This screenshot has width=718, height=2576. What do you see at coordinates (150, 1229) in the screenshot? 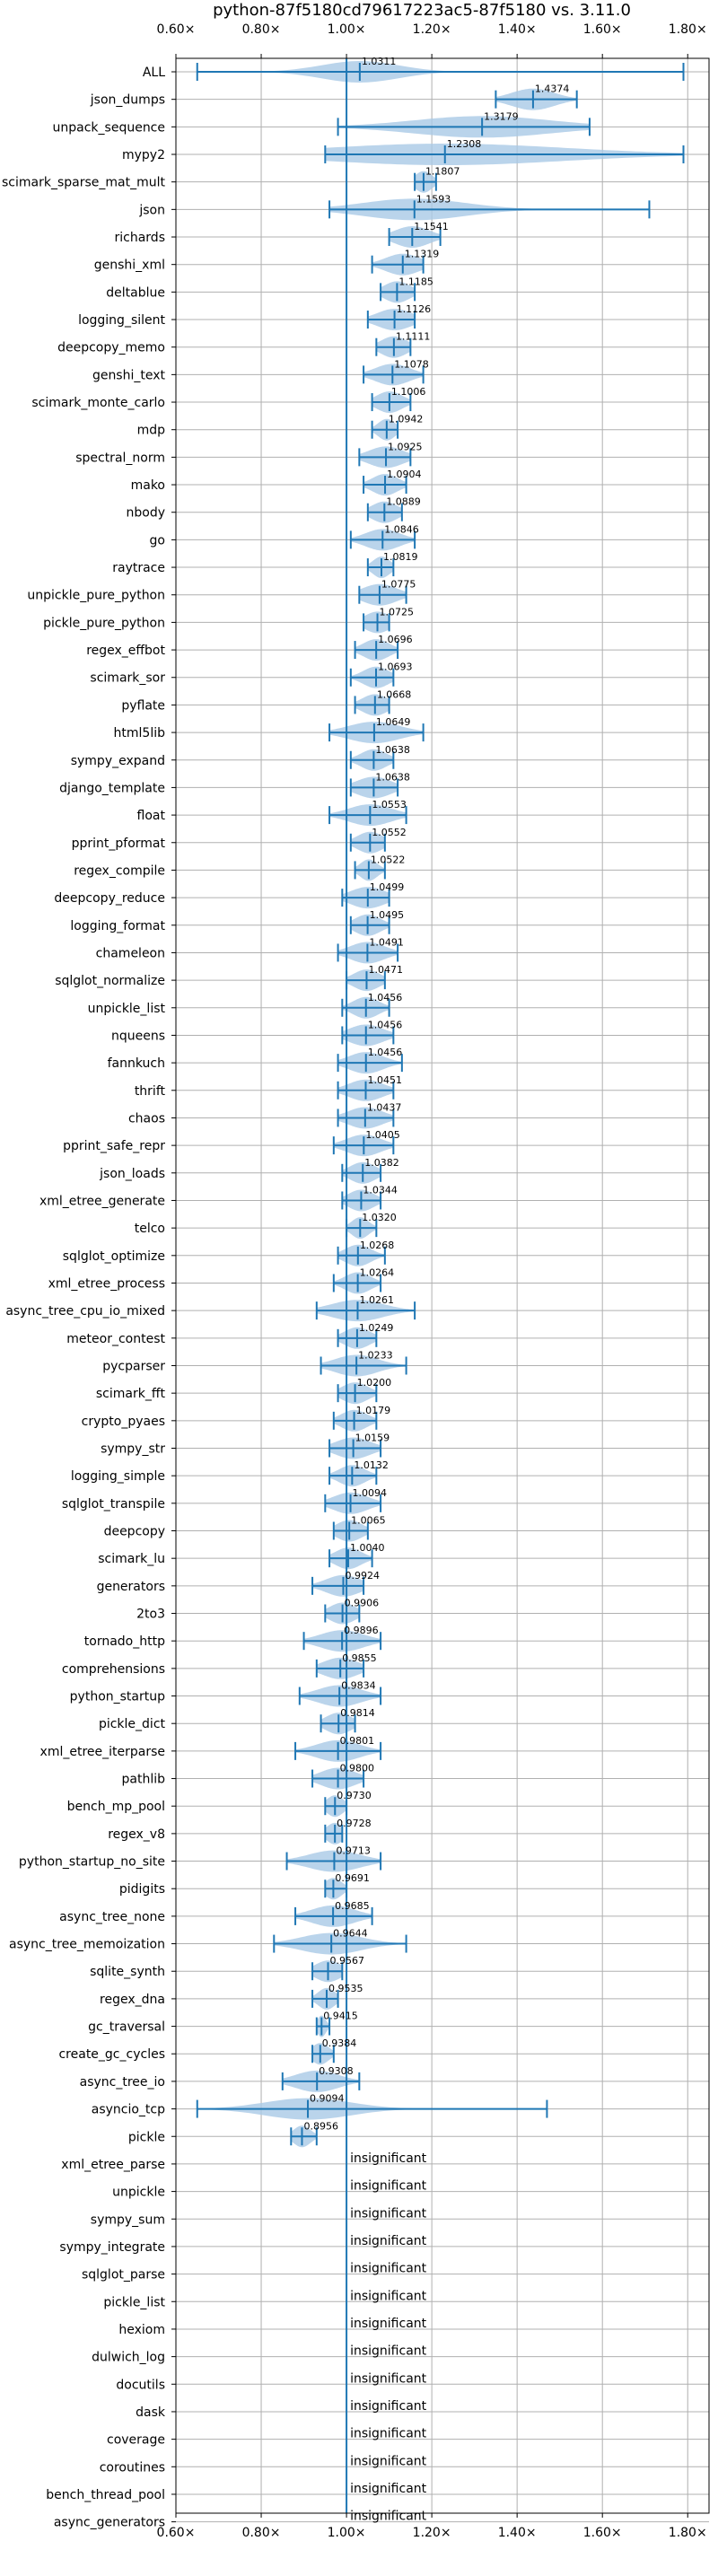
I see `benchmark-label: telco` at bounding box center [150, 1229].